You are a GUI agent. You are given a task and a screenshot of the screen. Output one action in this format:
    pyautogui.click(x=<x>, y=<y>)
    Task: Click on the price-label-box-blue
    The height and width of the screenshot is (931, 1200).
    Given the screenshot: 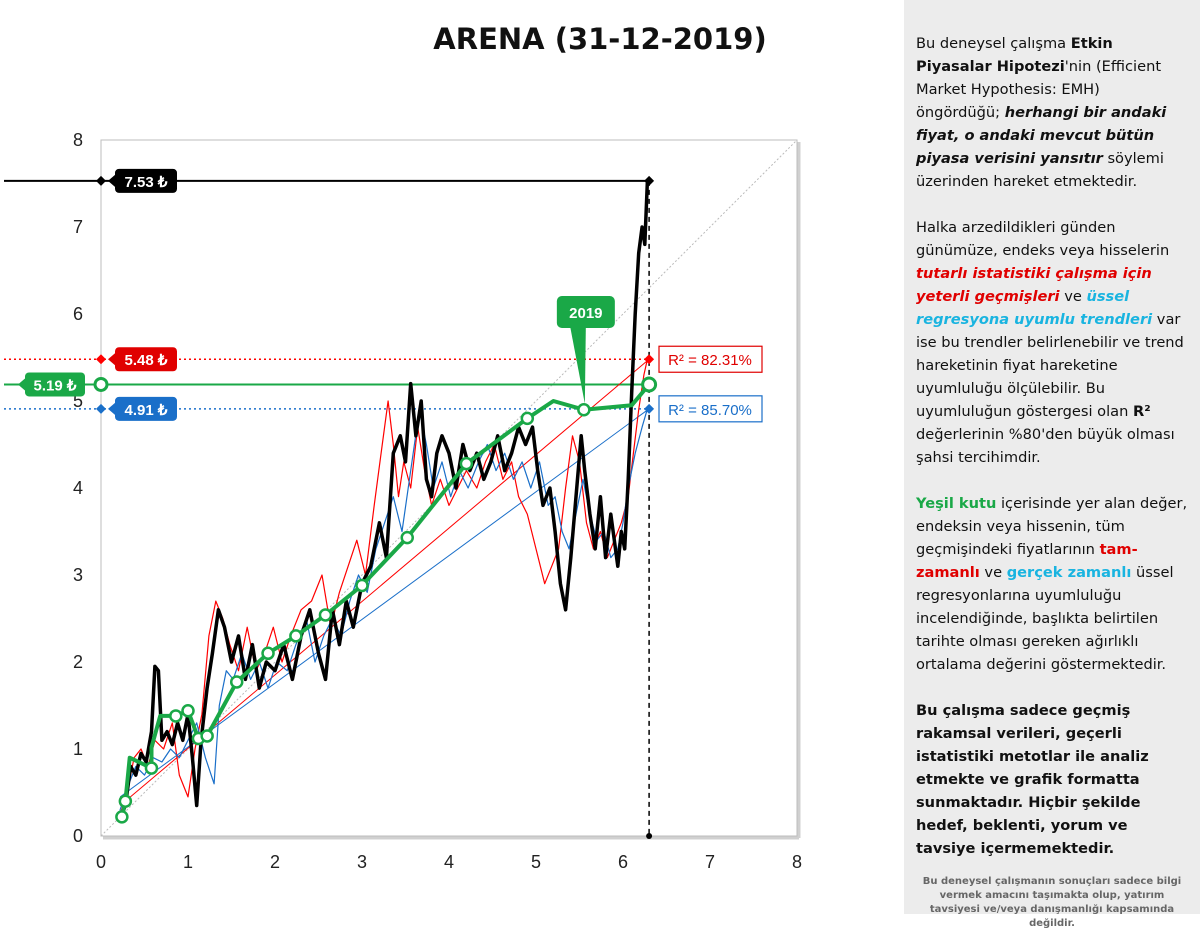 What is the action you would take?
    pyautogui.click(x=146, y=408)
    